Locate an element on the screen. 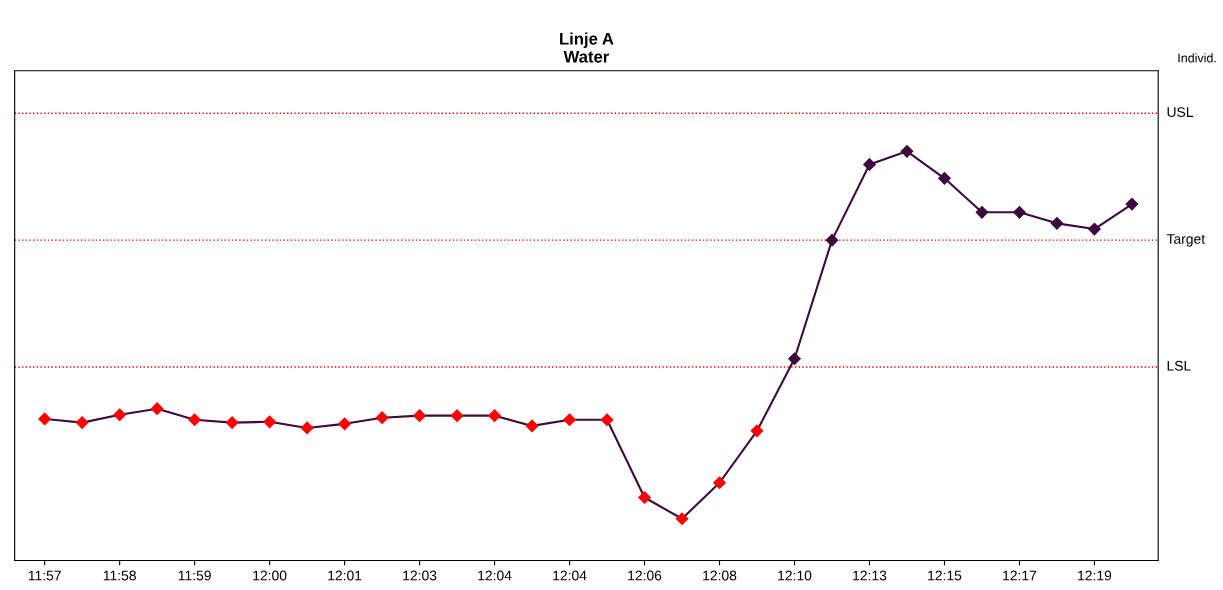 This screenshot has width=1223, height=590. x-tick-label: 12:08 is located at coordinates (720, 575).